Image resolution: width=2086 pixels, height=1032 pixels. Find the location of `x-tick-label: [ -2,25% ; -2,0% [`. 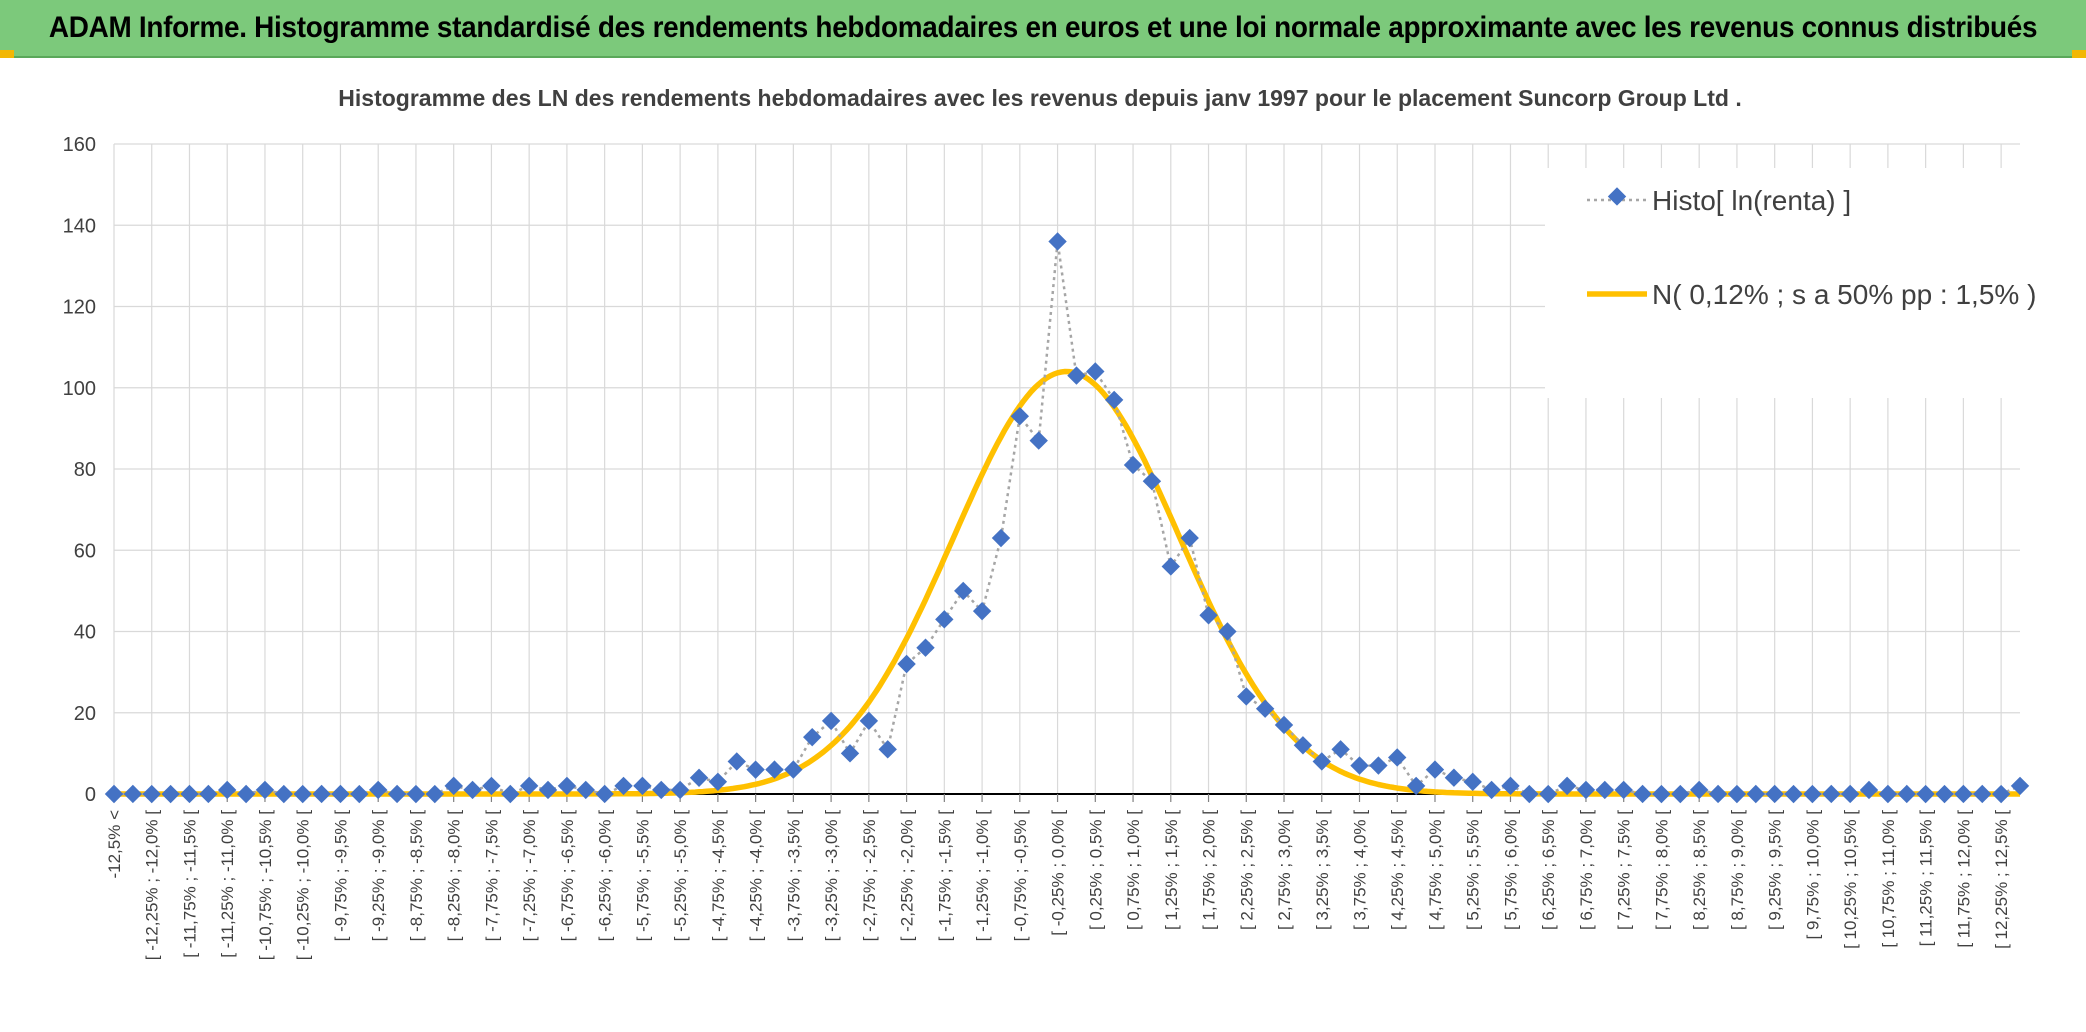

x-tick-label: [ -2,25% ; -2,0% [ is located at coordinates (907, 876).